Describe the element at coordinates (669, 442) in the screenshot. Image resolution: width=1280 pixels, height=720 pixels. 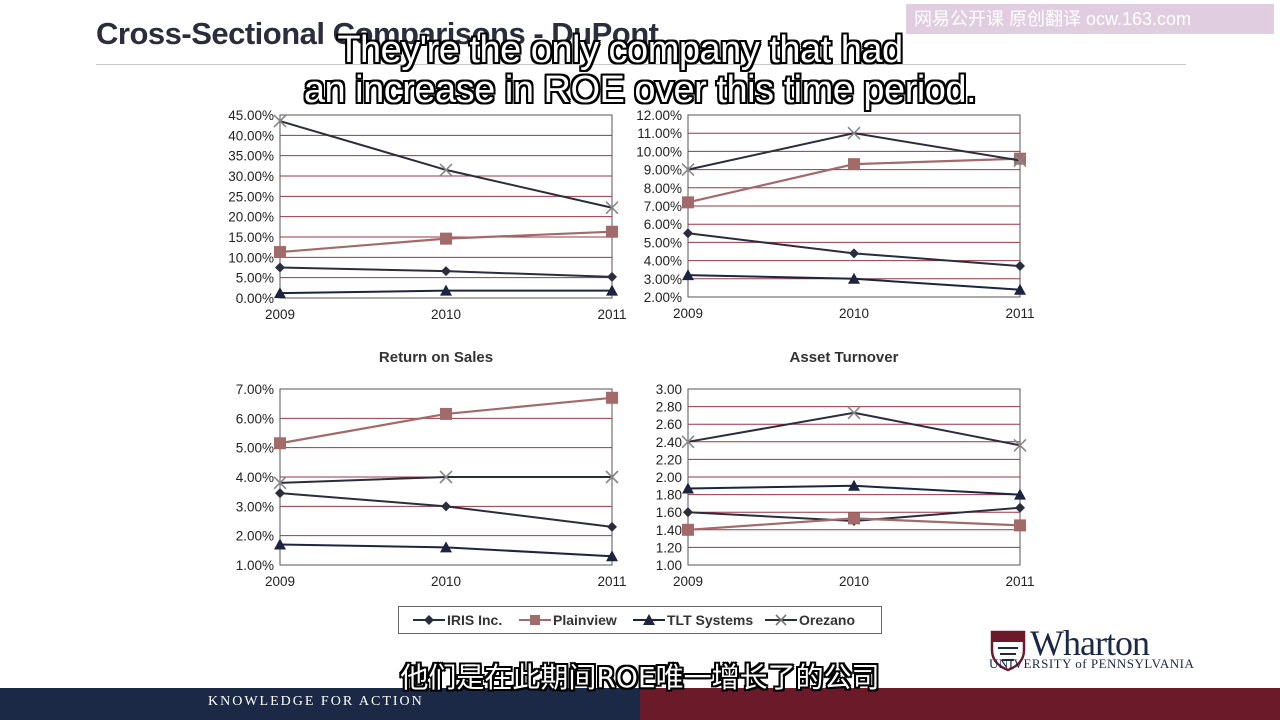
I see `chart-4-ytick-label: 2.40` at that location.